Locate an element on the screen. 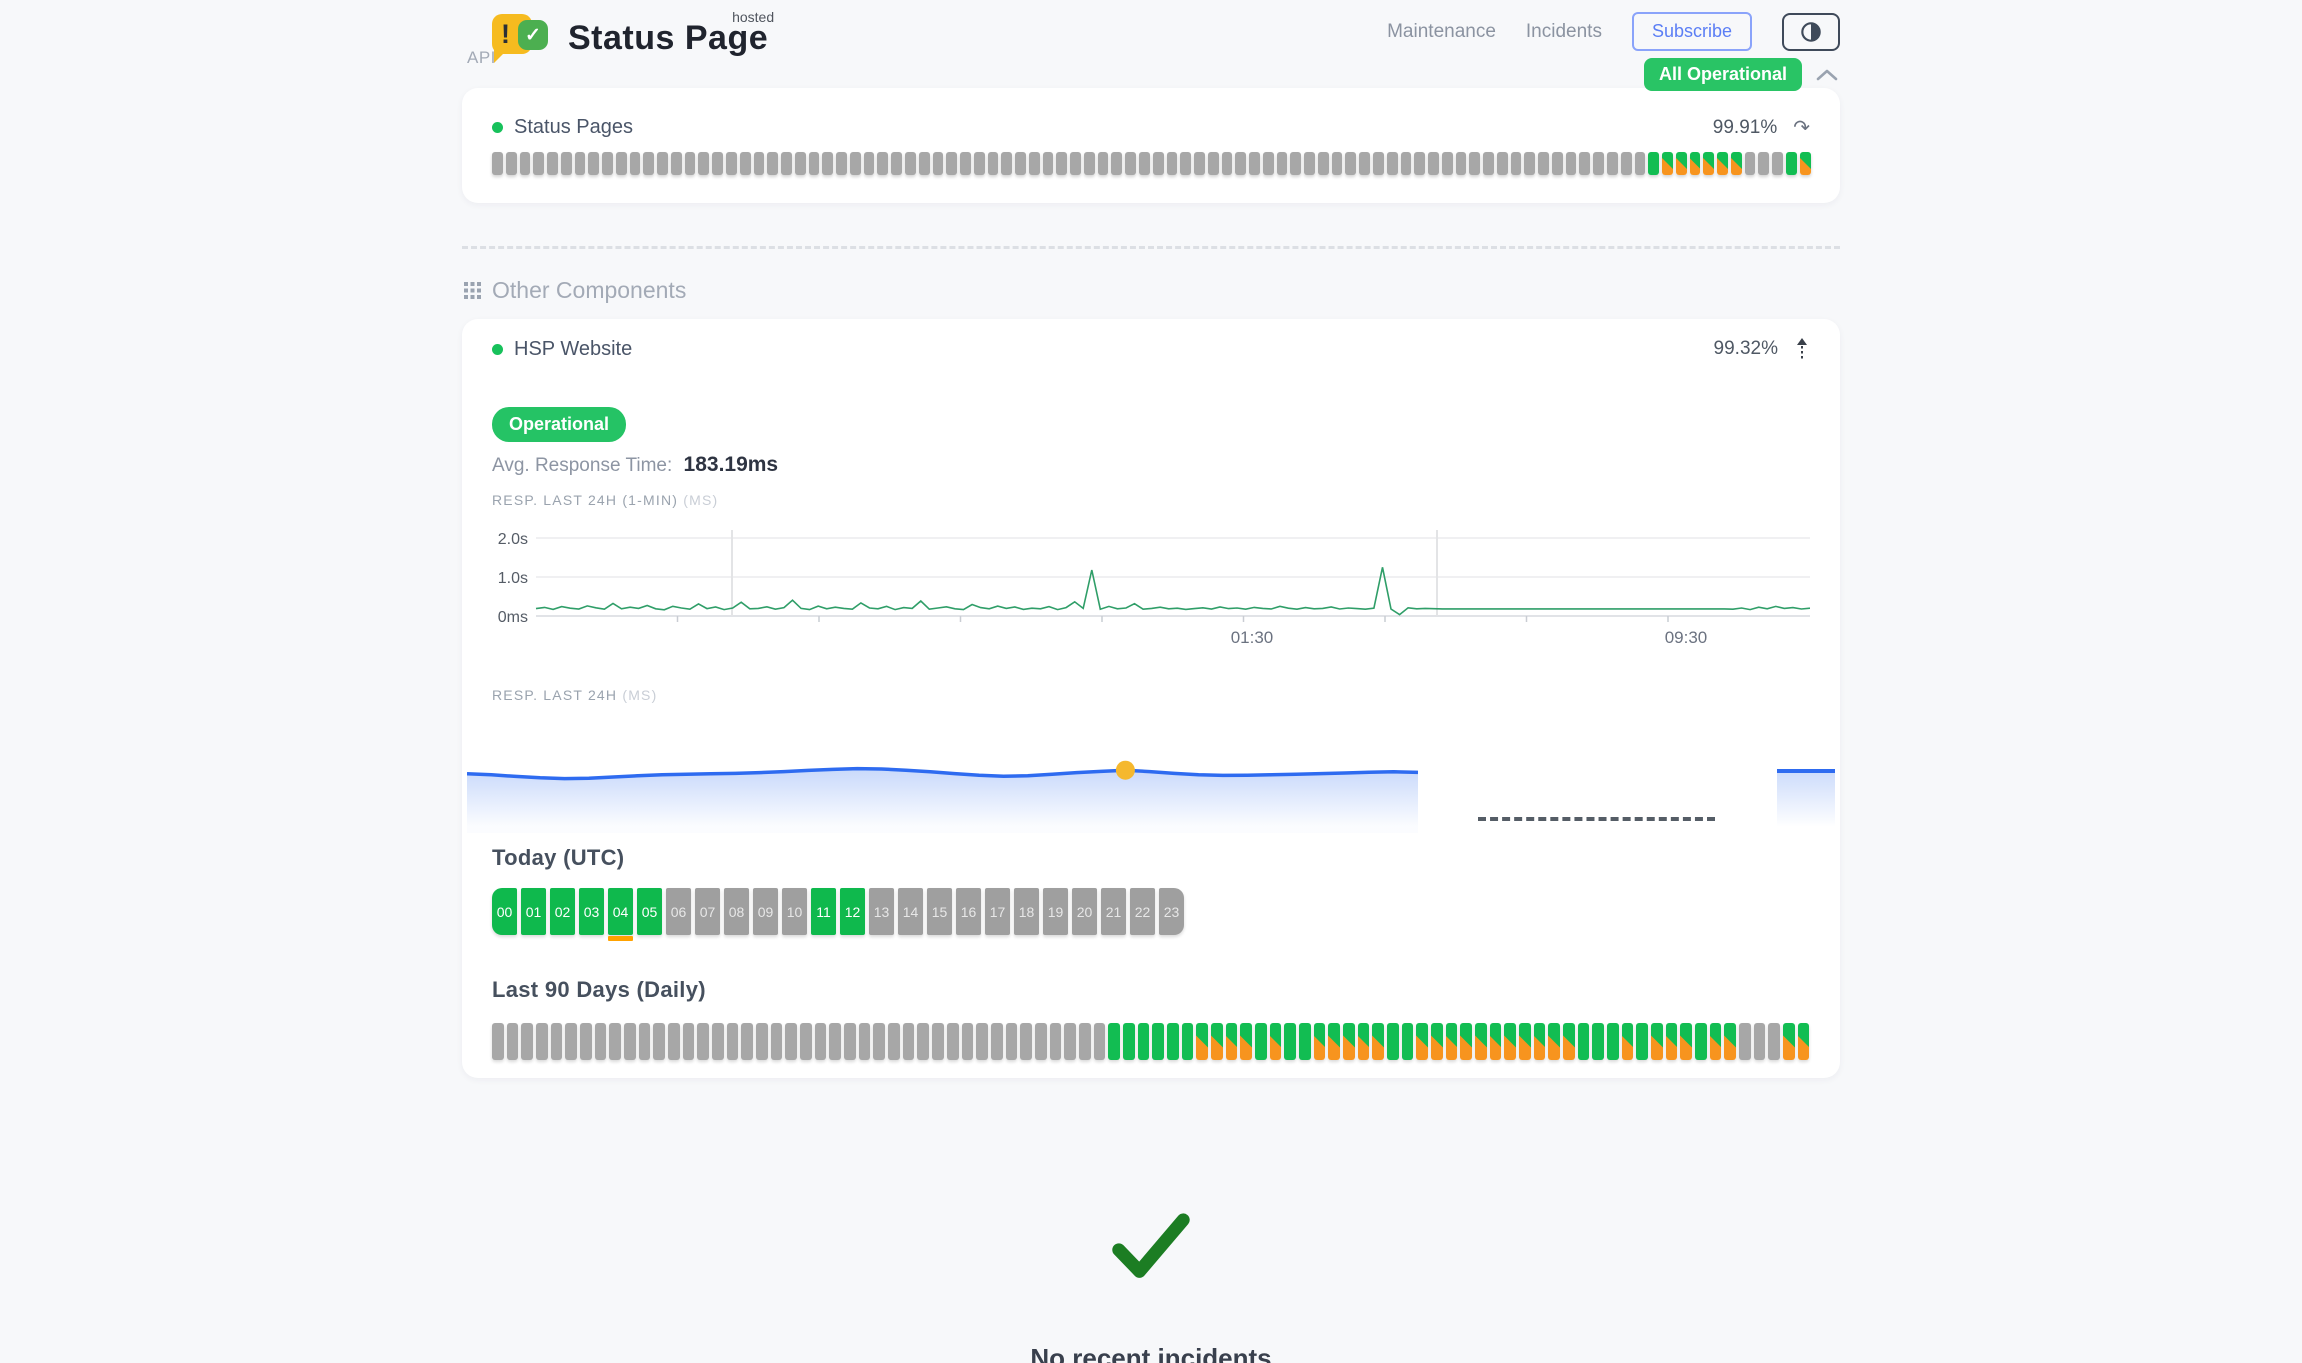 This screenshot has height=1363, width=2302. nav-link-incidents: Incidents is located at coordinates (1563, 31).